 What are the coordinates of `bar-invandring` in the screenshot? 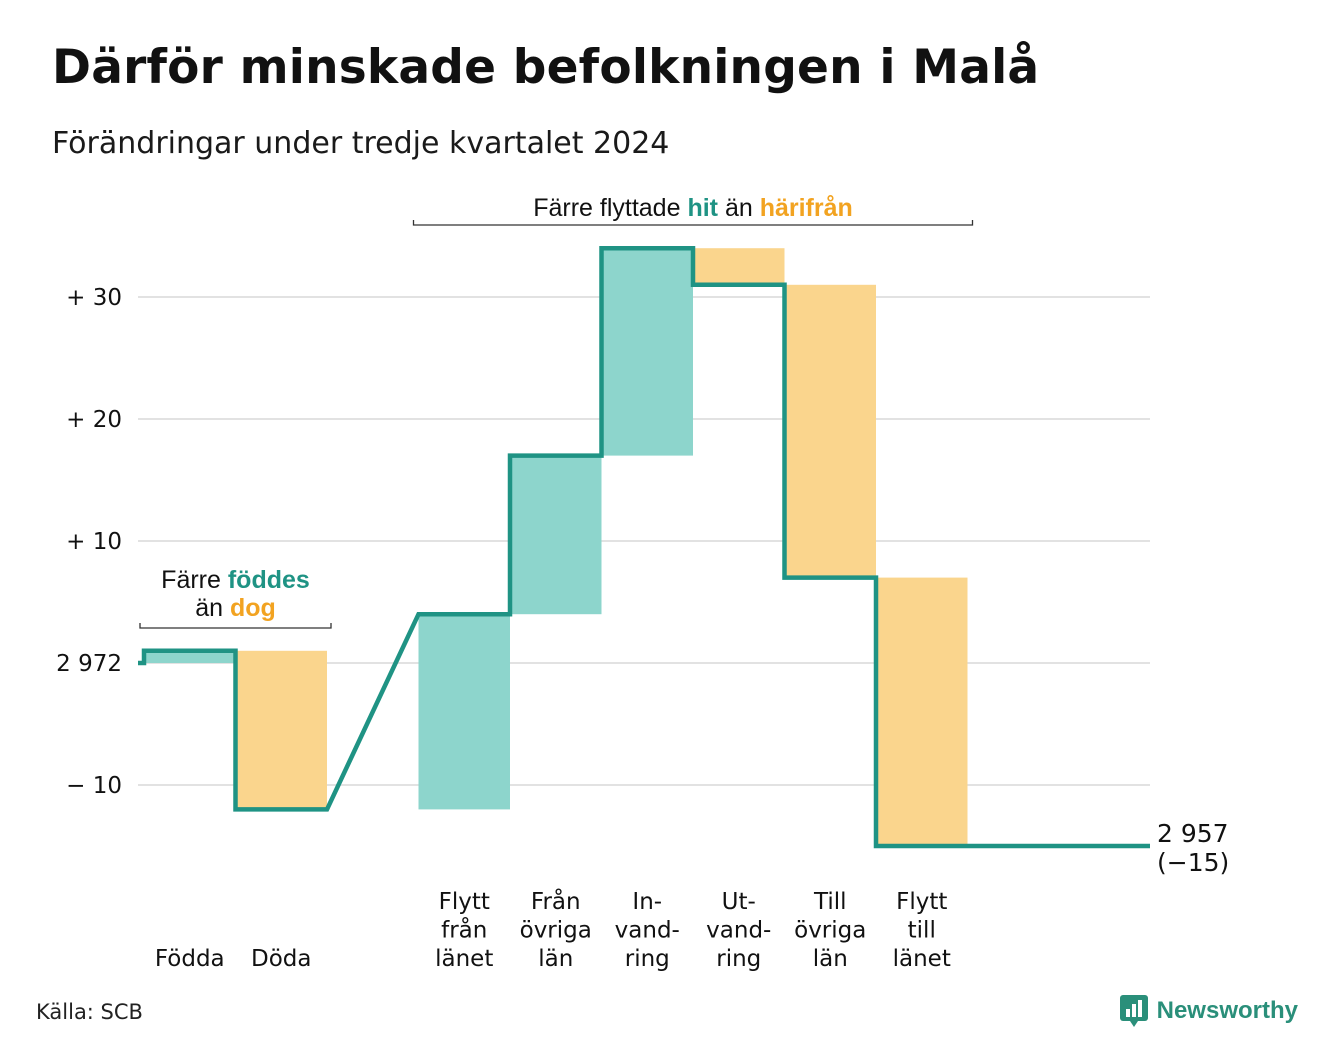 It's located at (647, 352).